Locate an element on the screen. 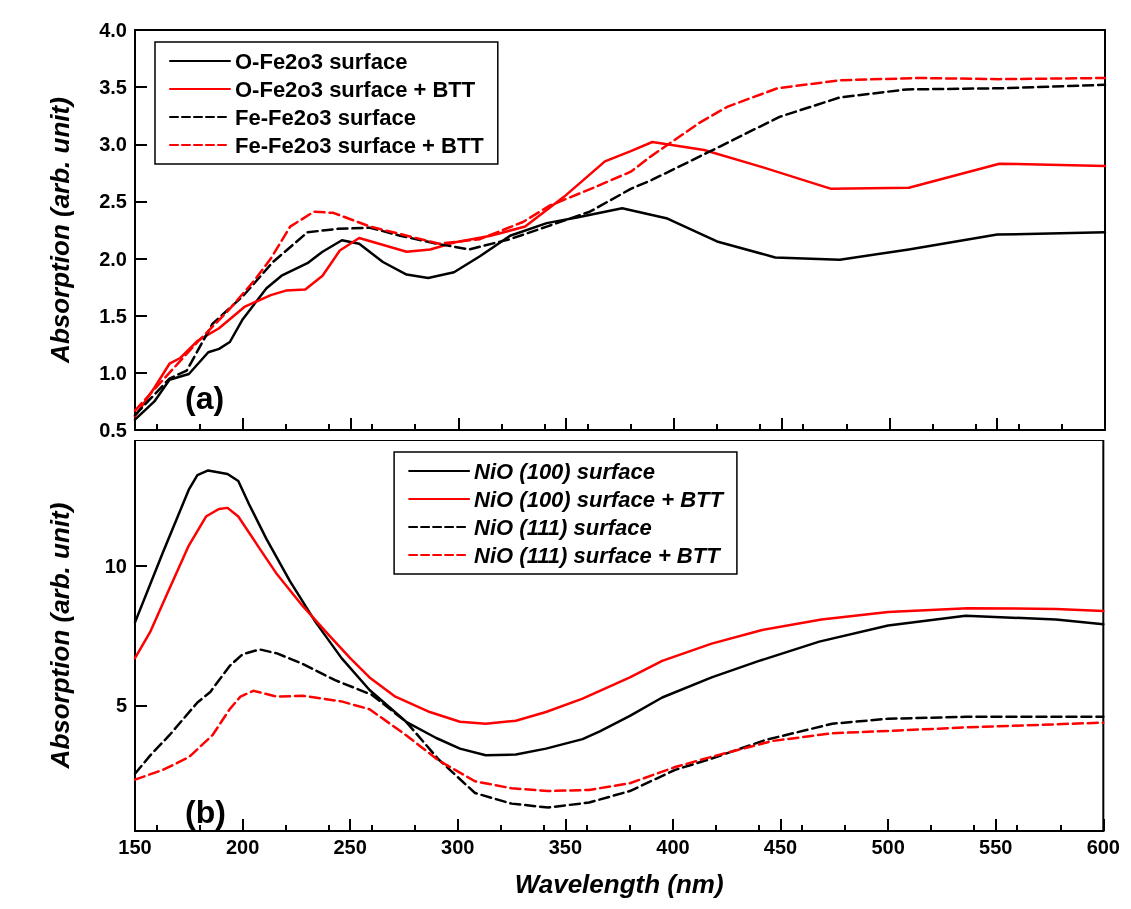  y-tick-label: 3.5 is located at coordinates (113, 87).